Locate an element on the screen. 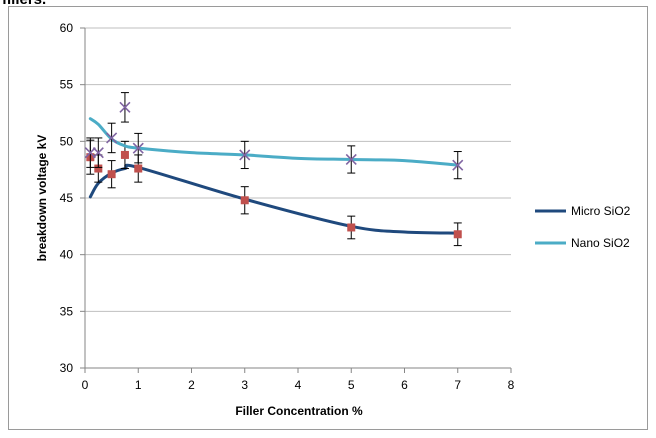 The height and width of the screenshot is (438, 656). legend: Micro SiO2 Nano SiO2 is located at coordinates (583, 227).